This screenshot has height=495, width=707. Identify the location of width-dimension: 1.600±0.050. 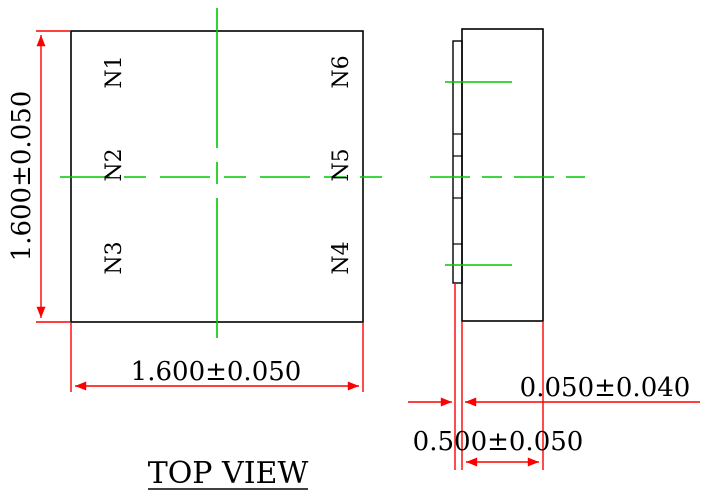
(217, 357).